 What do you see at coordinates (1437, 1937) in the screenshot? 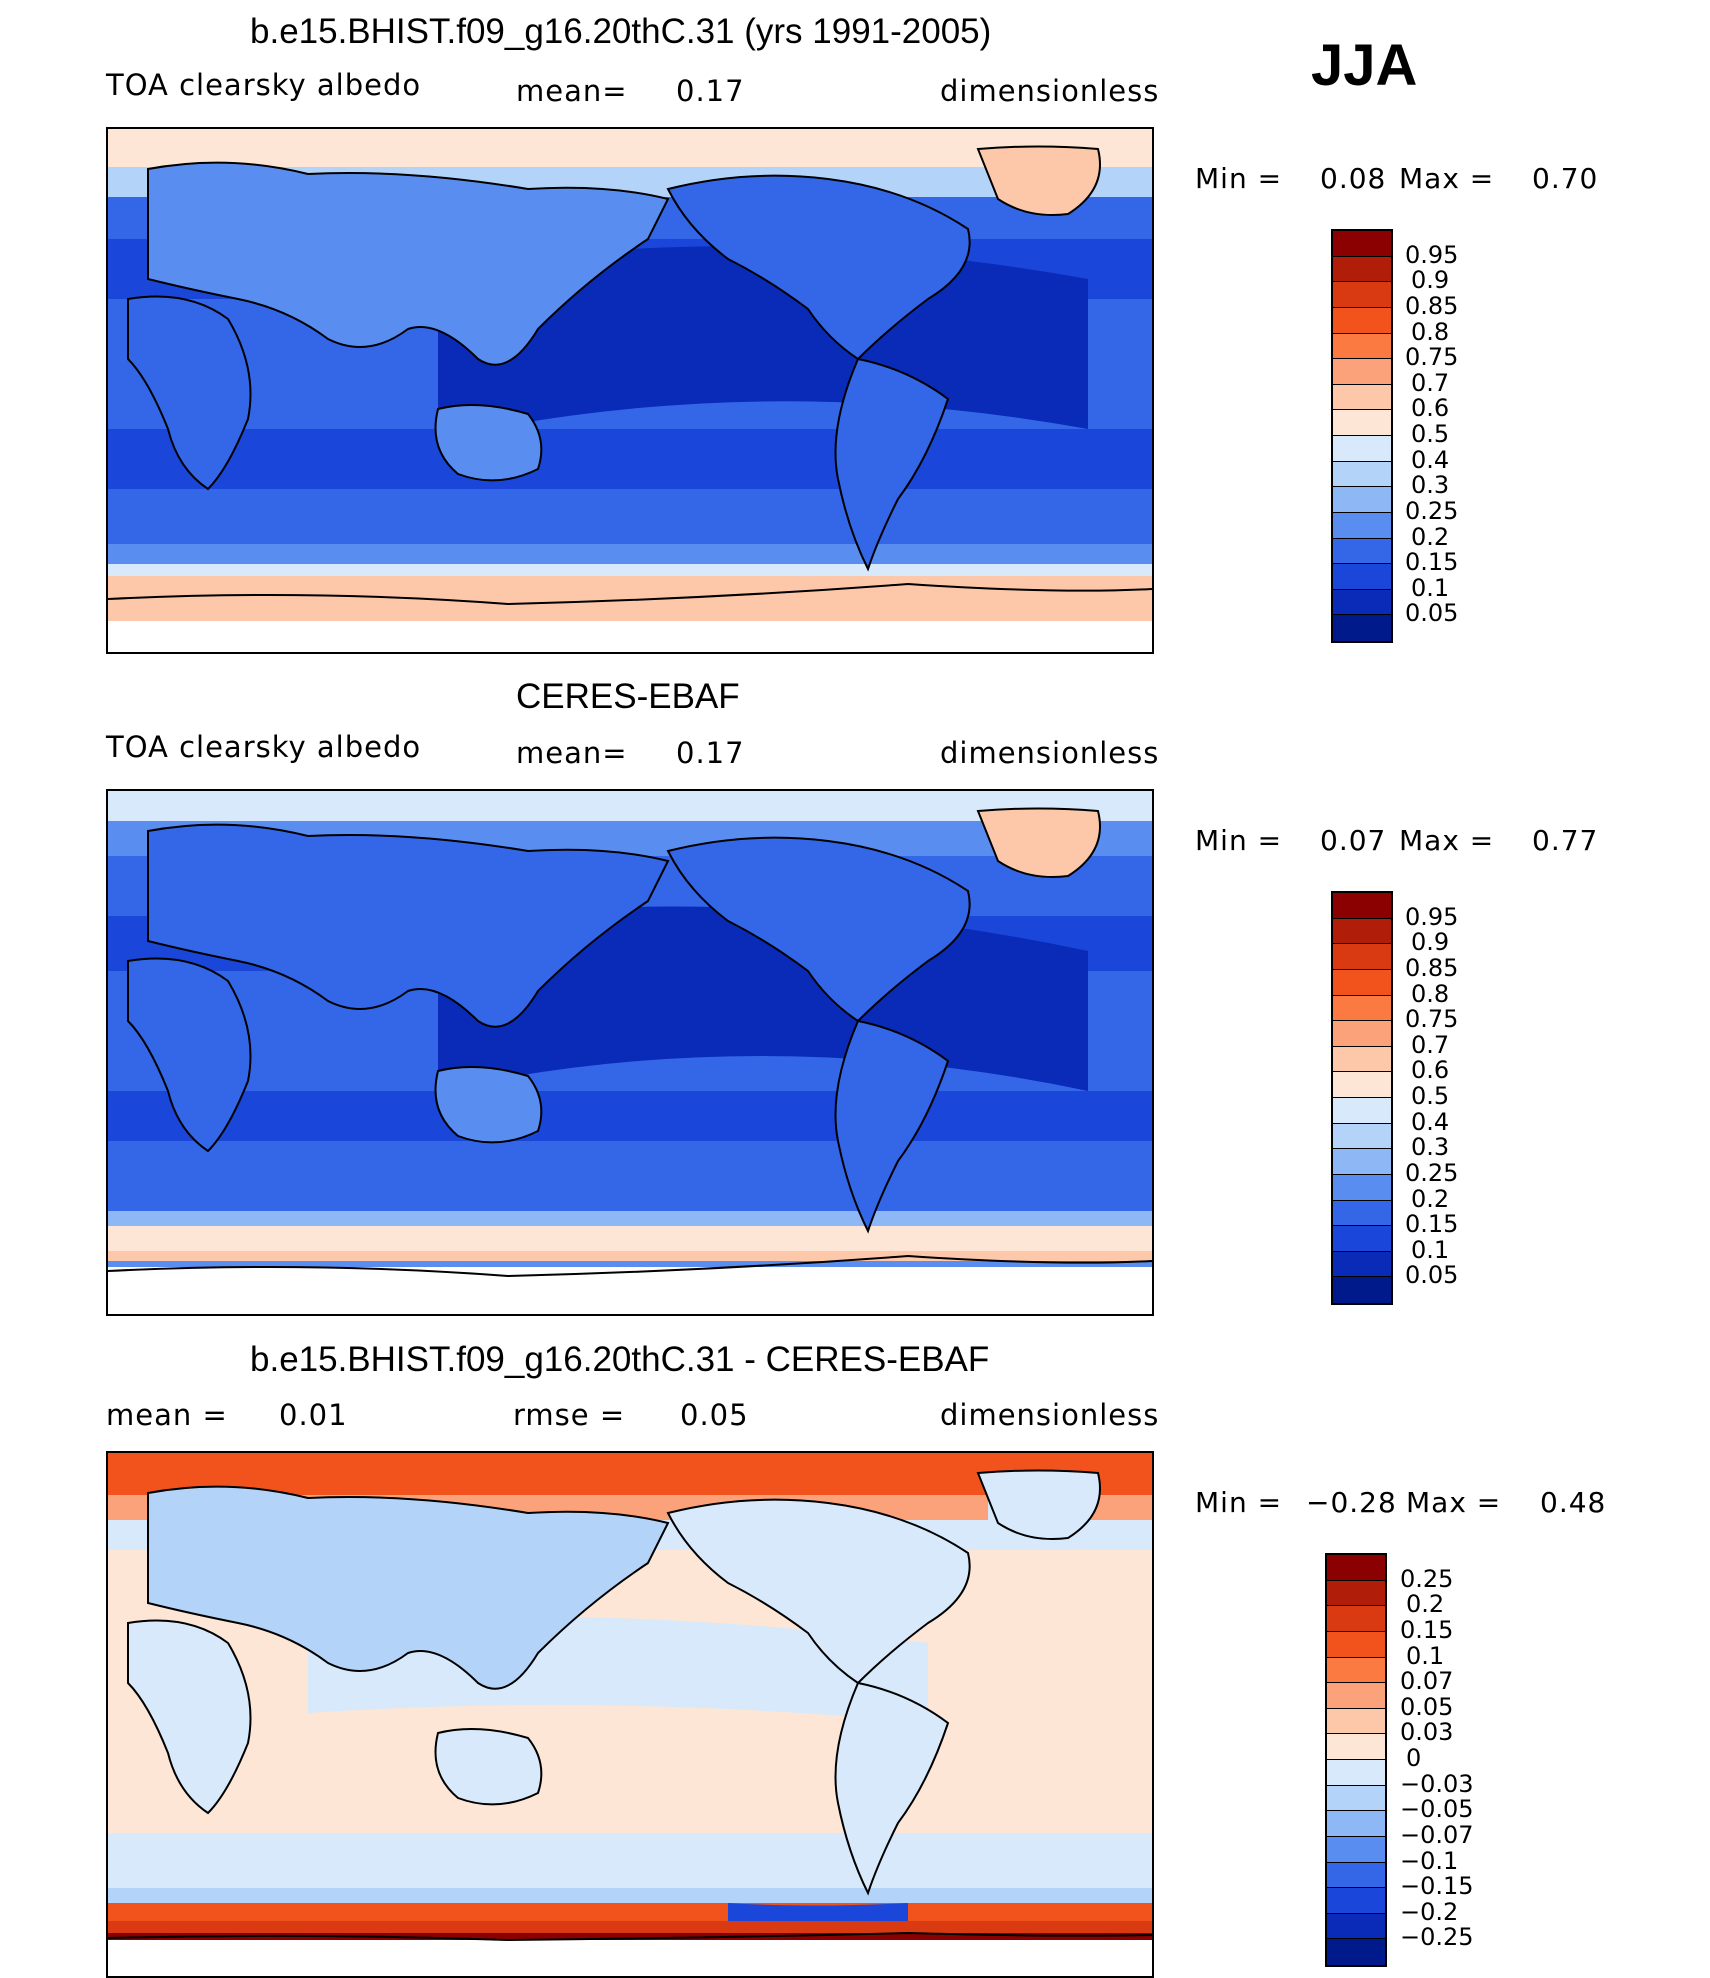
I see `colorbar-label: −0.25` at bounding box center [1437, 1937].